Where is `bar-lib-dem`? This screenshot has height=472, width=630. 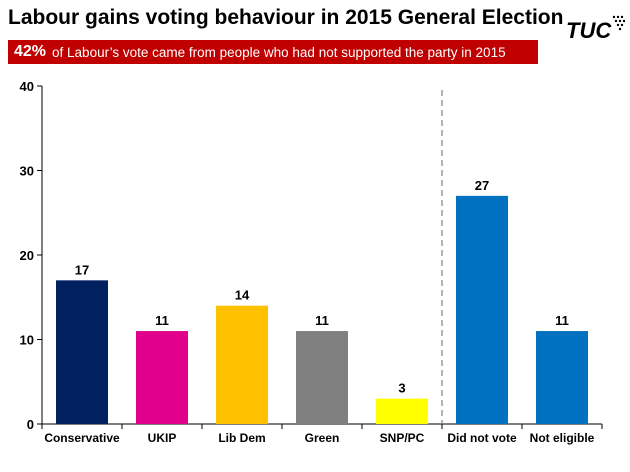
bar-lib-dem is located at coordinates (242, 364).